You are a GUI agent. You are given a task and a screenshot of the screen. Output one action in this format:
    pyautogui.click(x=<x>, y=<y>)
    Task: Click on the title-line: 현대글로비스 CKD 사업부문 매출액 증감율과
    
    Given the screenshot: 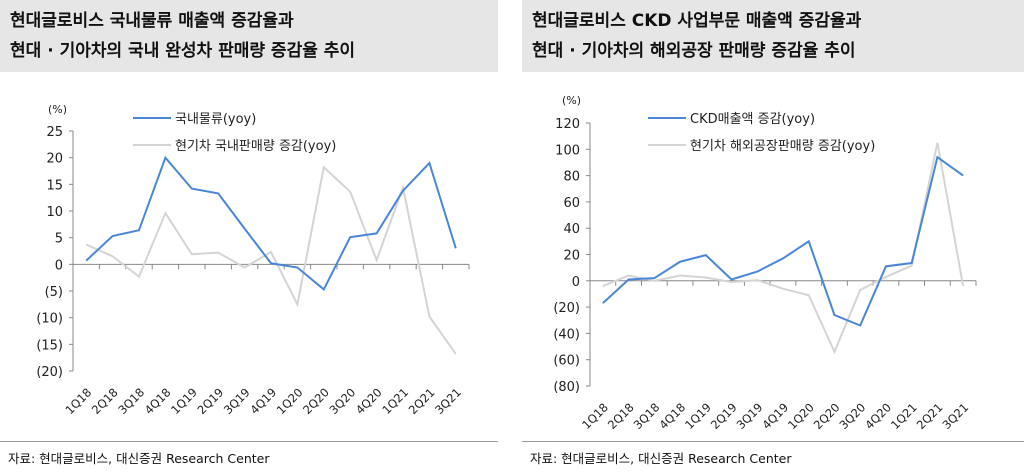 What is the action you would take?
    pyautogui.click(x=697, y=21)
    